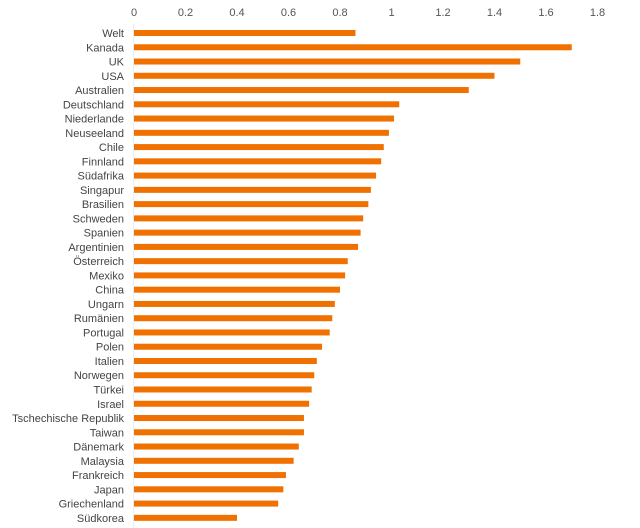 The height and width of the screenshot is (528, 640). What do you see at coordinates (103, 333) in the screenshot?
I see `category-label: Portugal` at bounding box center [103, 333].